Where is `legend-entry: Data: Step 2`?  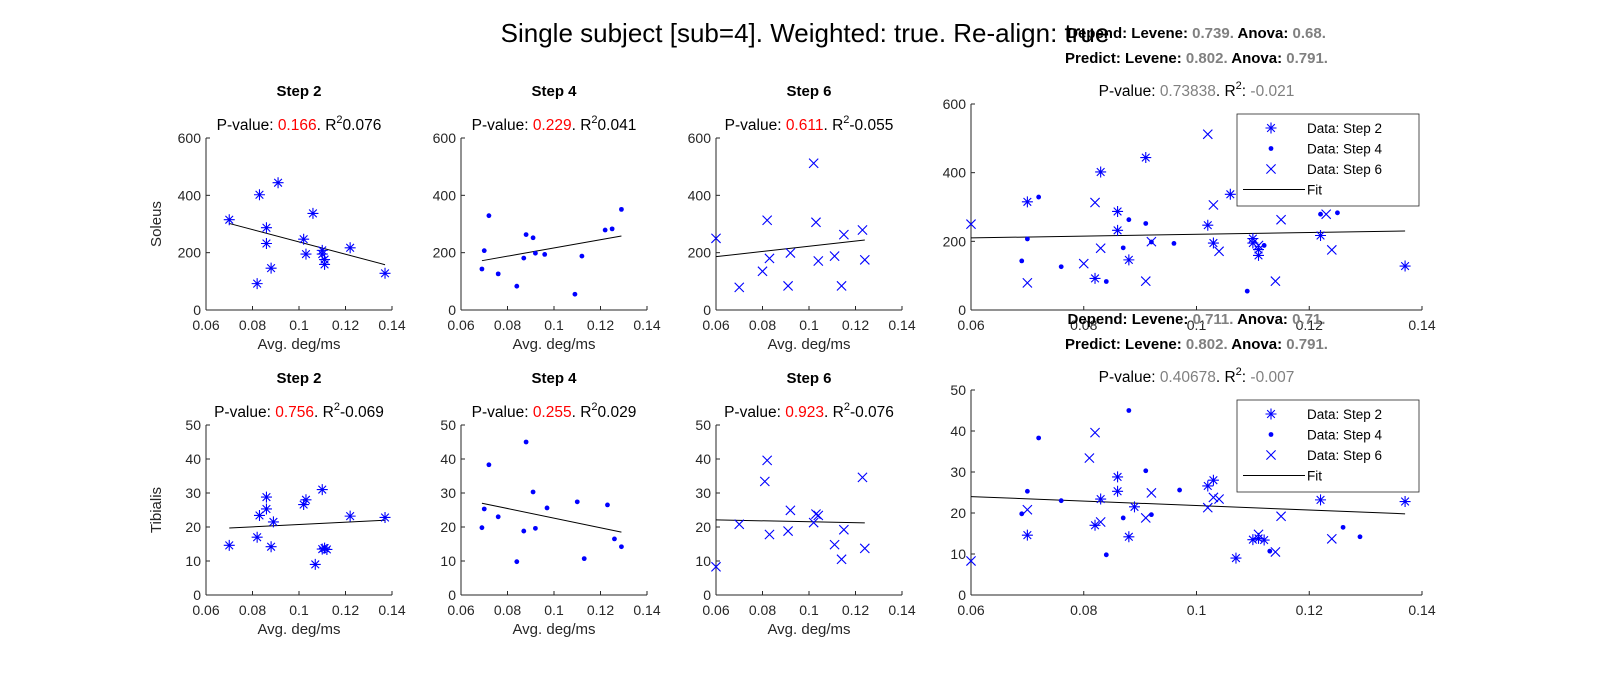
legend-entry: Data: Step 2 is located at coordinates (1344, 414).